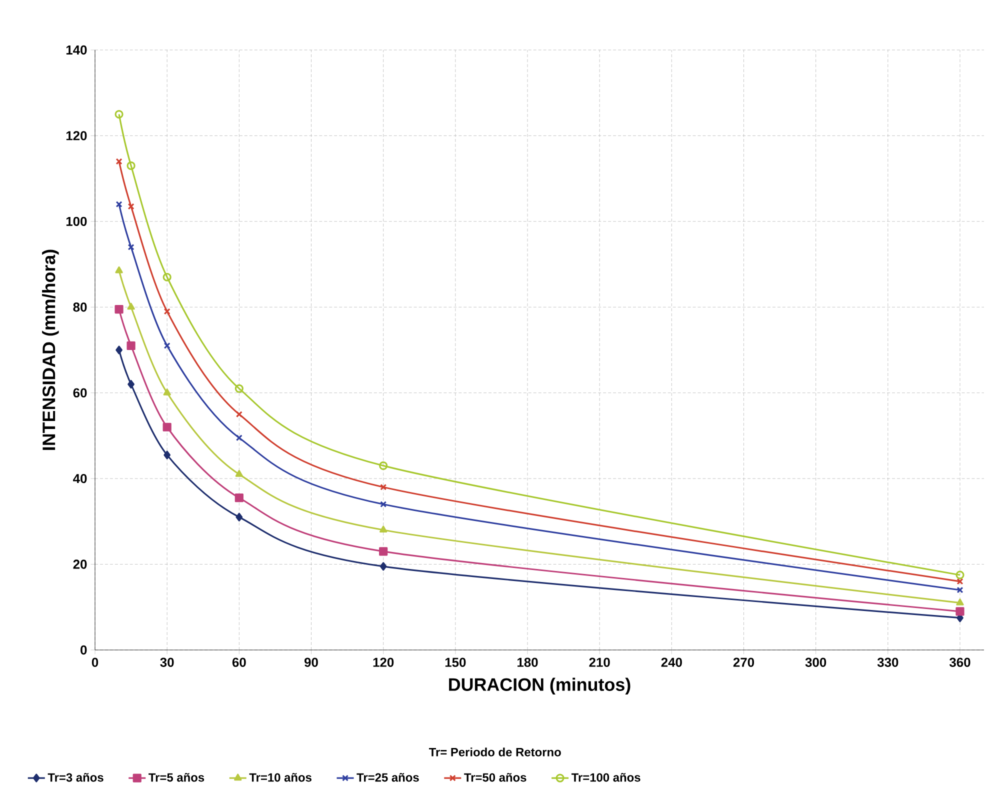 Image resolution: width=993 pixels, height=795 pixels. Describe the element at coordinates (599, 662) in the screenshot. I see `x-tick-label: 210` at that location.